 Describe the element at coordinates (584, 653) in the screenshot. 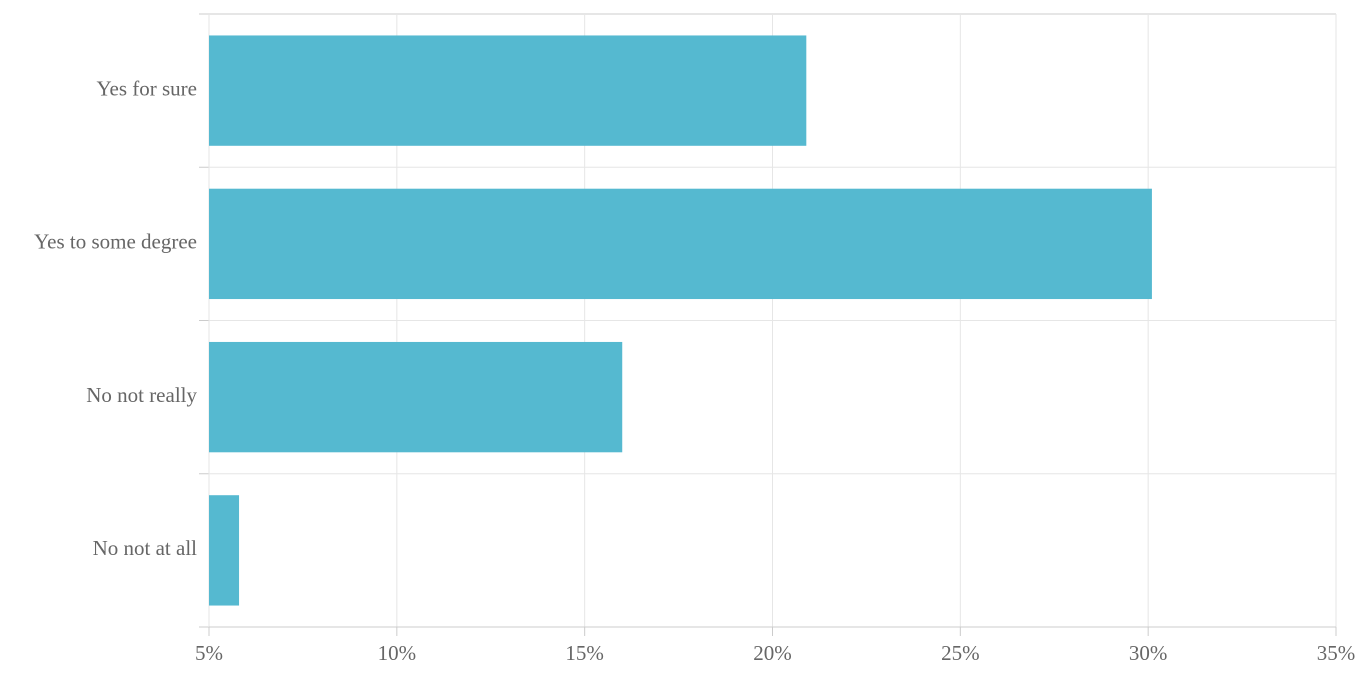

I see `x-tick-label: 15%` at that location.